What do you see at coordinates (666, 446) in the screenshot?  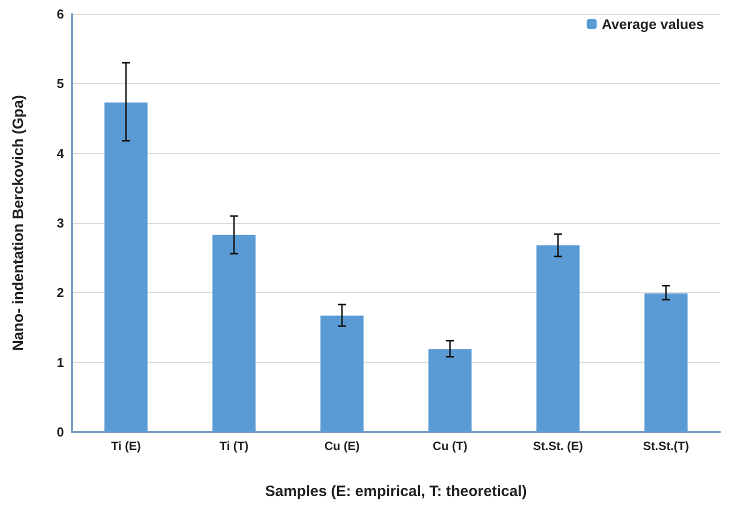 I see `x-tick-label: St.St.(T)` at bounding box center [666, 446].